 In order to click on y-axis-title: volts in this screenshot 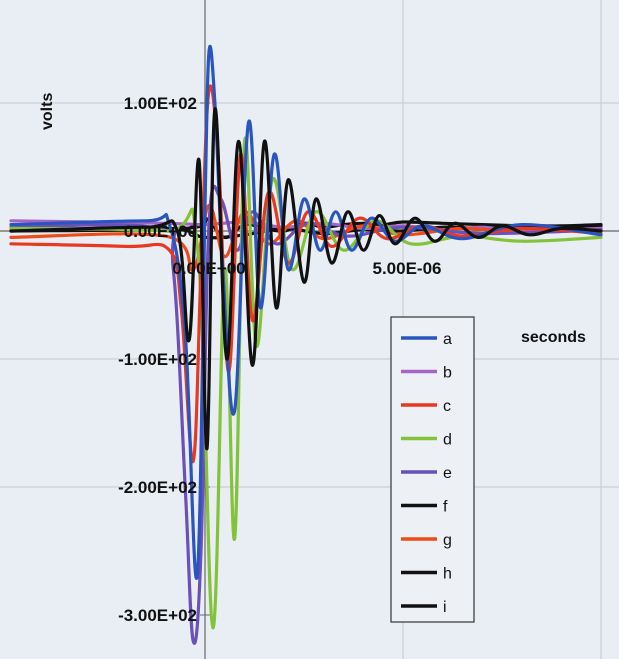, I will do `click(47, 111)`.